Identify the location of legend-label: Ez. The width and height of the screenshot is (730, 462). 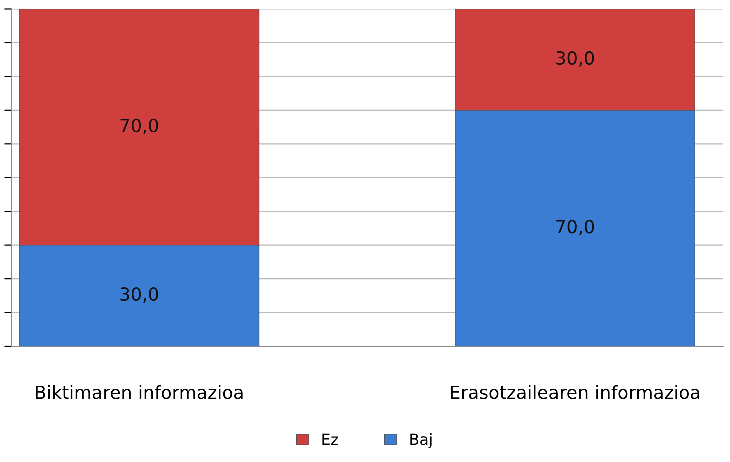
(330, 440).